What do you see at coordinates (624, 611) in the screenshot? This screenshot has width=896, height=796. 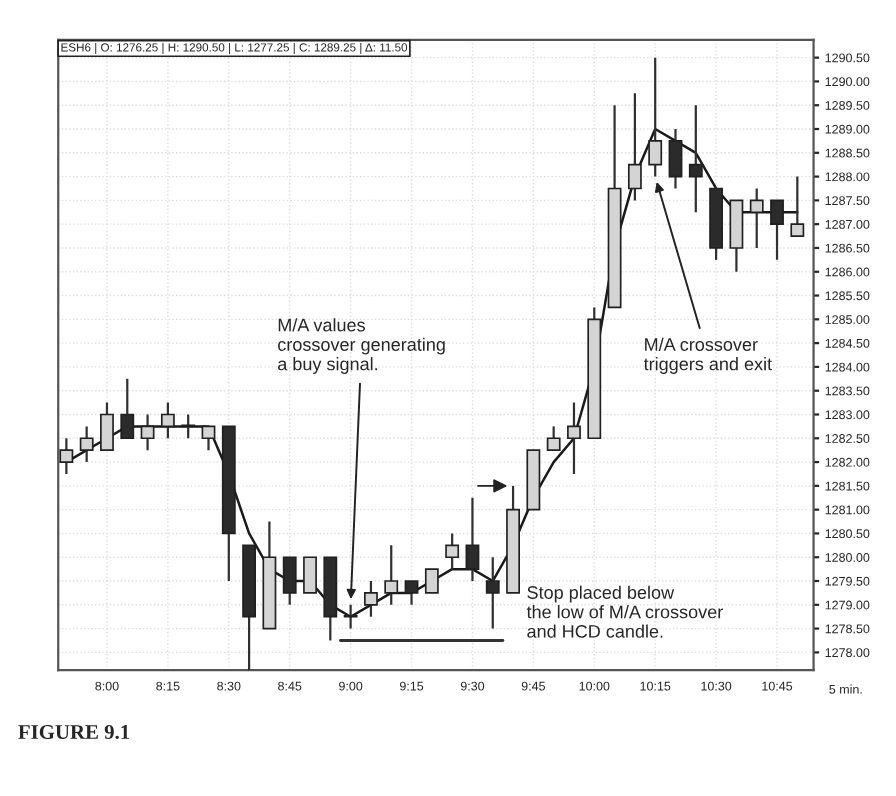 I see `ref-line-label: Stop placed below the low of M/A crossover and HCD candle.` at bounding box center [624, 611].